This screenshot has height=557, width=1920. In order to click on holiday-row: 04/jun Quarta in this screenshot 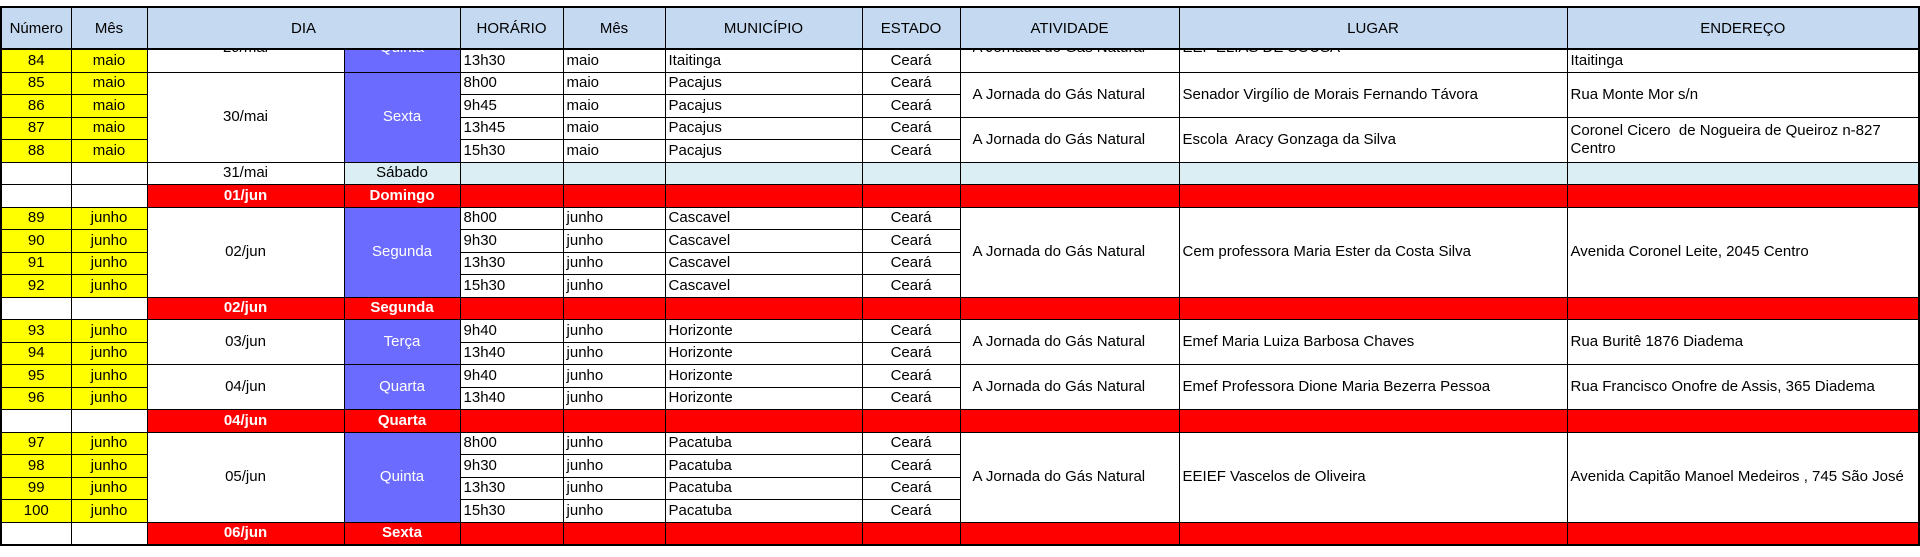, I will do `click(960, 421)`.